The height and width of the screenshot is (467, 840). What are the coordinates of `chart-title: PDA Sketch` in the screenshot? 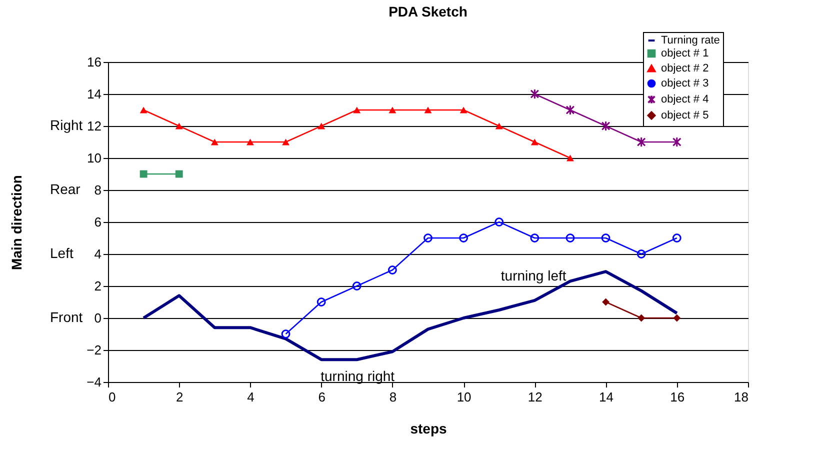 It's located at (428, 12).